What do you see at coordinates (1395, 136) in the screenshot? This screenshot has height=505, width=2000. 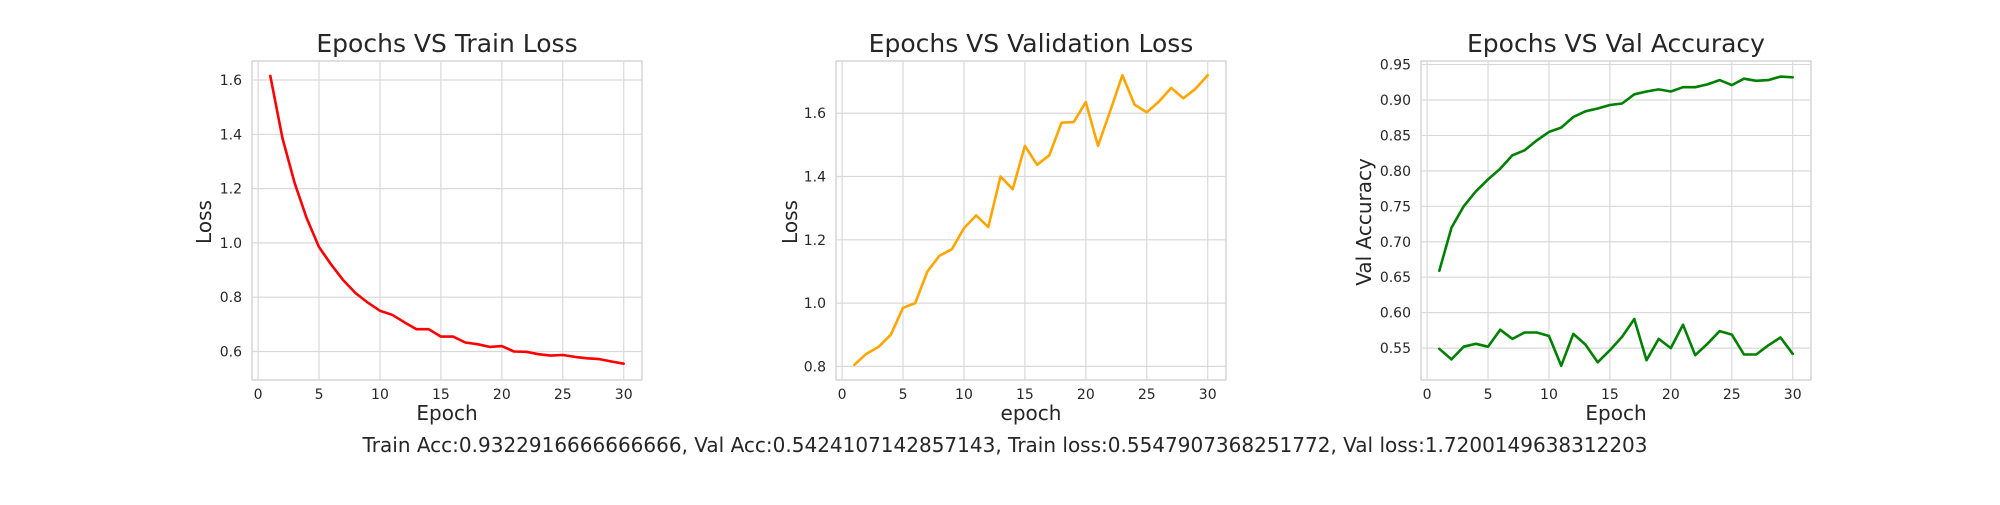 I see `y-tick-label: 0.85` at bounding box center [1395, 136].